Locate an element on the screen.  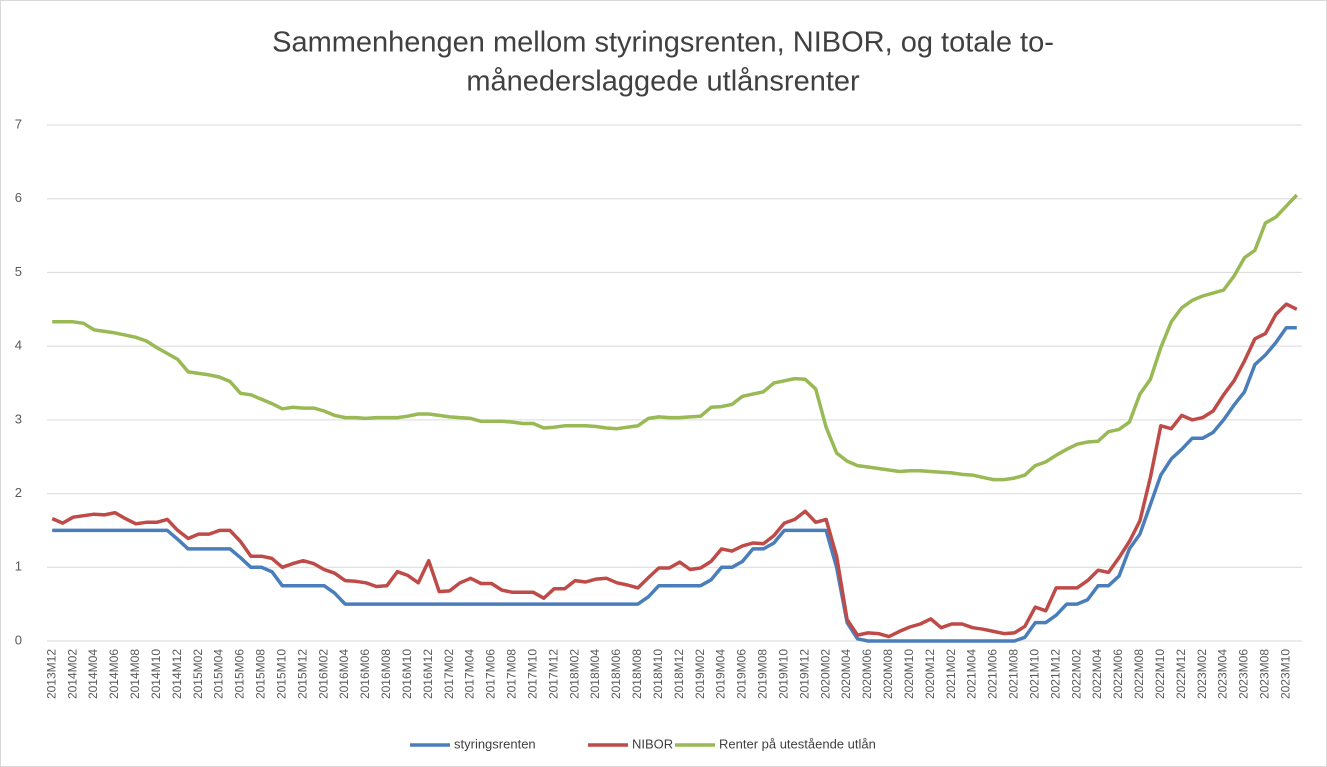
y-tick-label: 3 is located at coordinates (18, 418).